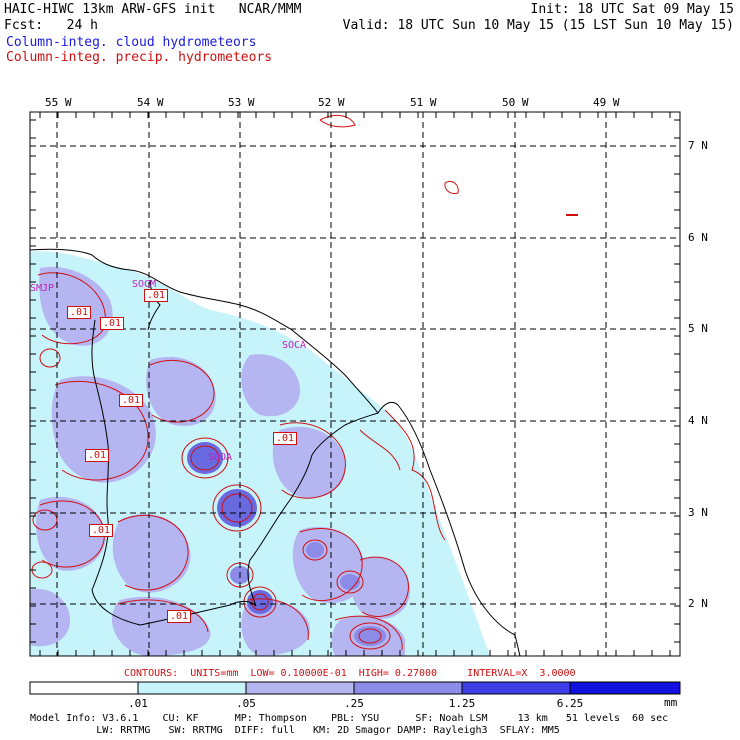  I want to click on lon-label: 49 W, so click(606, 102).